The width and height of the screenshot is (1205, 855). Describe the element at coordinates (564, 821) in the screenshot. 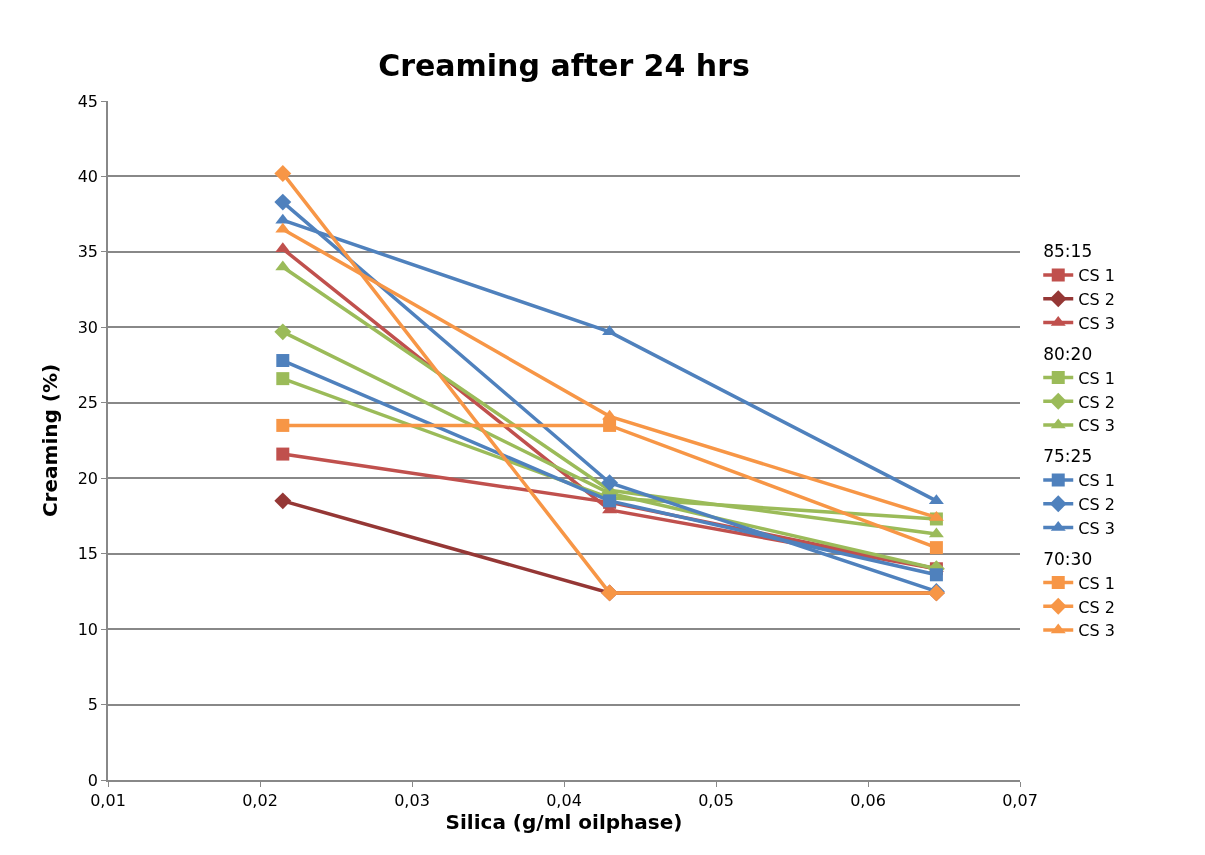

I see `x-axis-title: Silica (g/ml oilphase)` at that location.